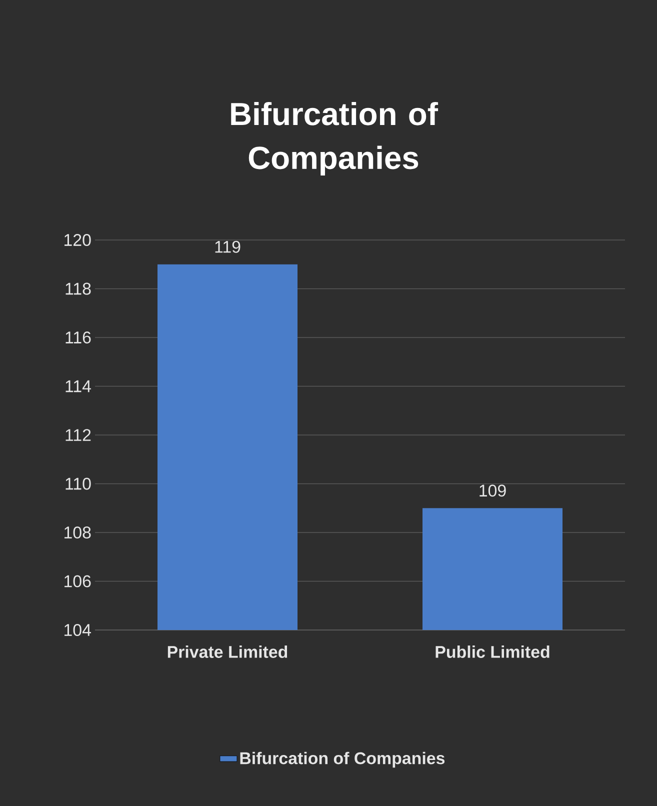  Describe the element at coordinates (493, 652) in the screenshot. I see `x-tick-label: Public Limited` at that location.